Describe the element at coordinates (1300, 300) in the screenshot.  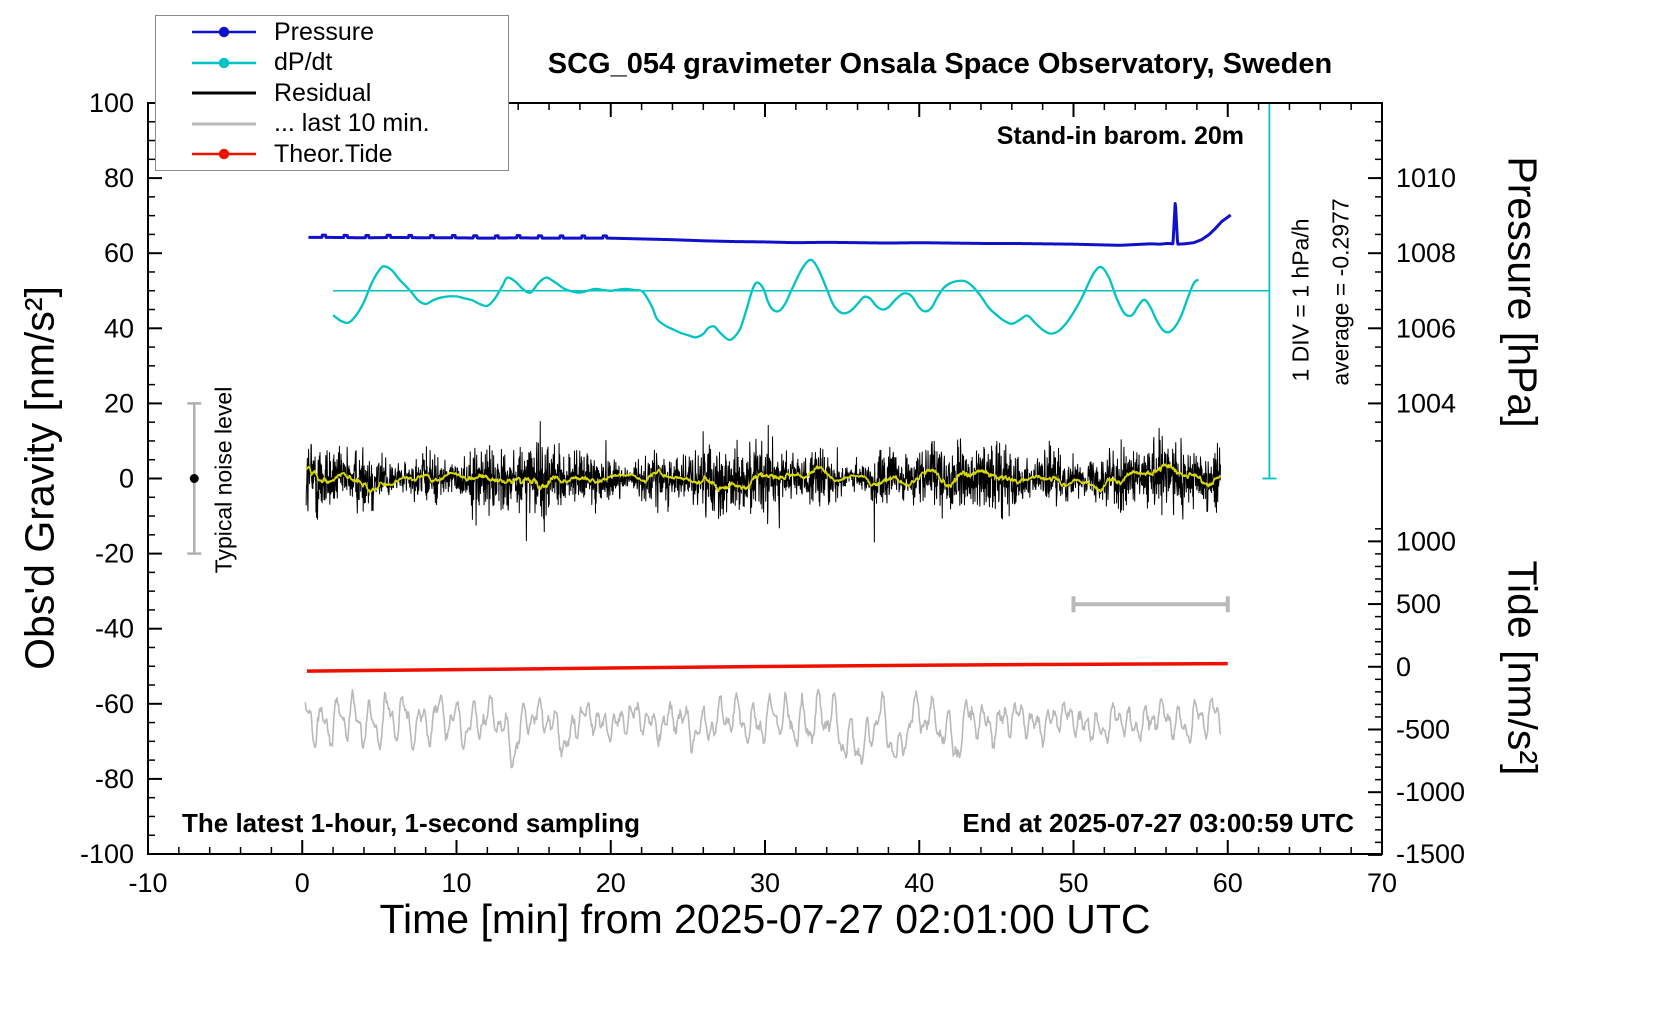
I see `div-scale-annotation: 1 DIV = 1 hPa/h` at that location.